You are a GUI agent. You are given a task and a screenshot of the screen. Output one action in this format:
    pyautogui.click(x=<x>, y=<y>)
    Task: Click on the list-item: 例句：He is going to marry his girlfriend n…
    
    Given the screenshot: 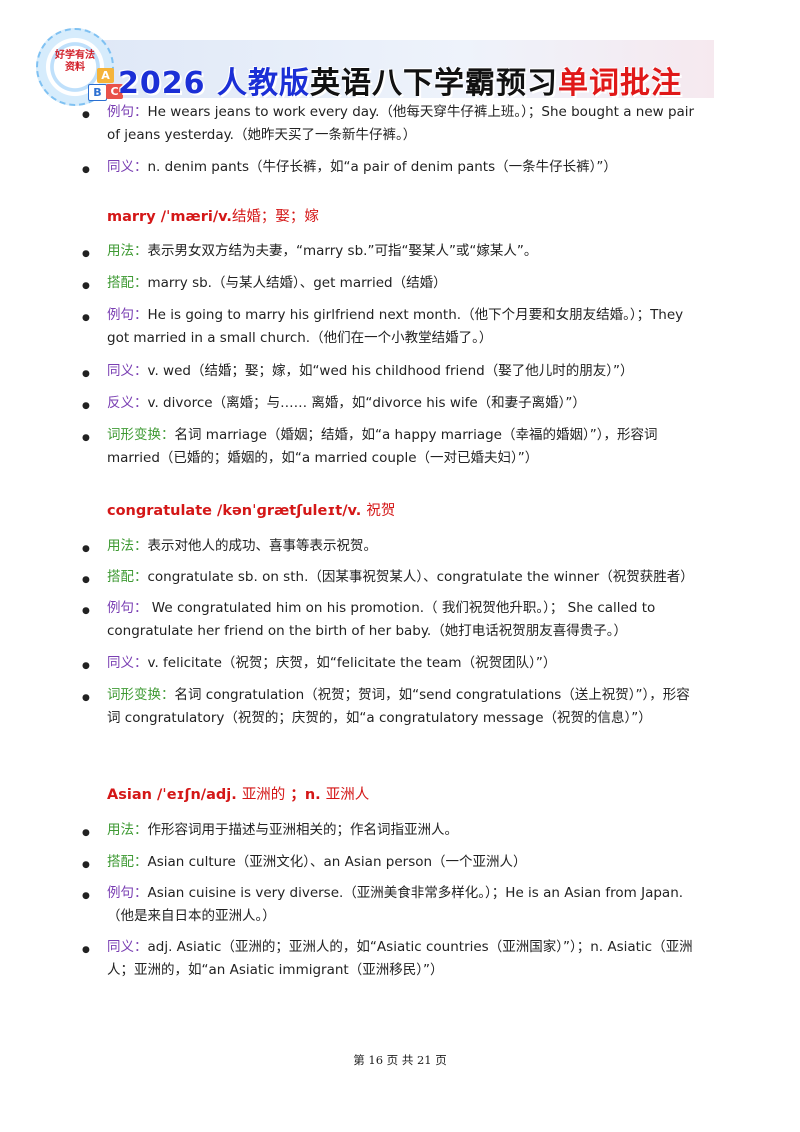 What is the action you would take?
    pyautogui.click(x=402, y=327)
    